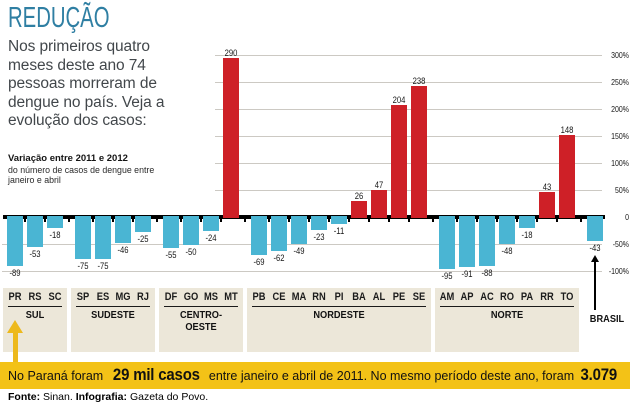 The height and width of the screenshot is (413, 630). What do you see at coordinates (279, 258) in the screenshot?
I see `bar-value-label: -62` at bounding box center [279, 258].